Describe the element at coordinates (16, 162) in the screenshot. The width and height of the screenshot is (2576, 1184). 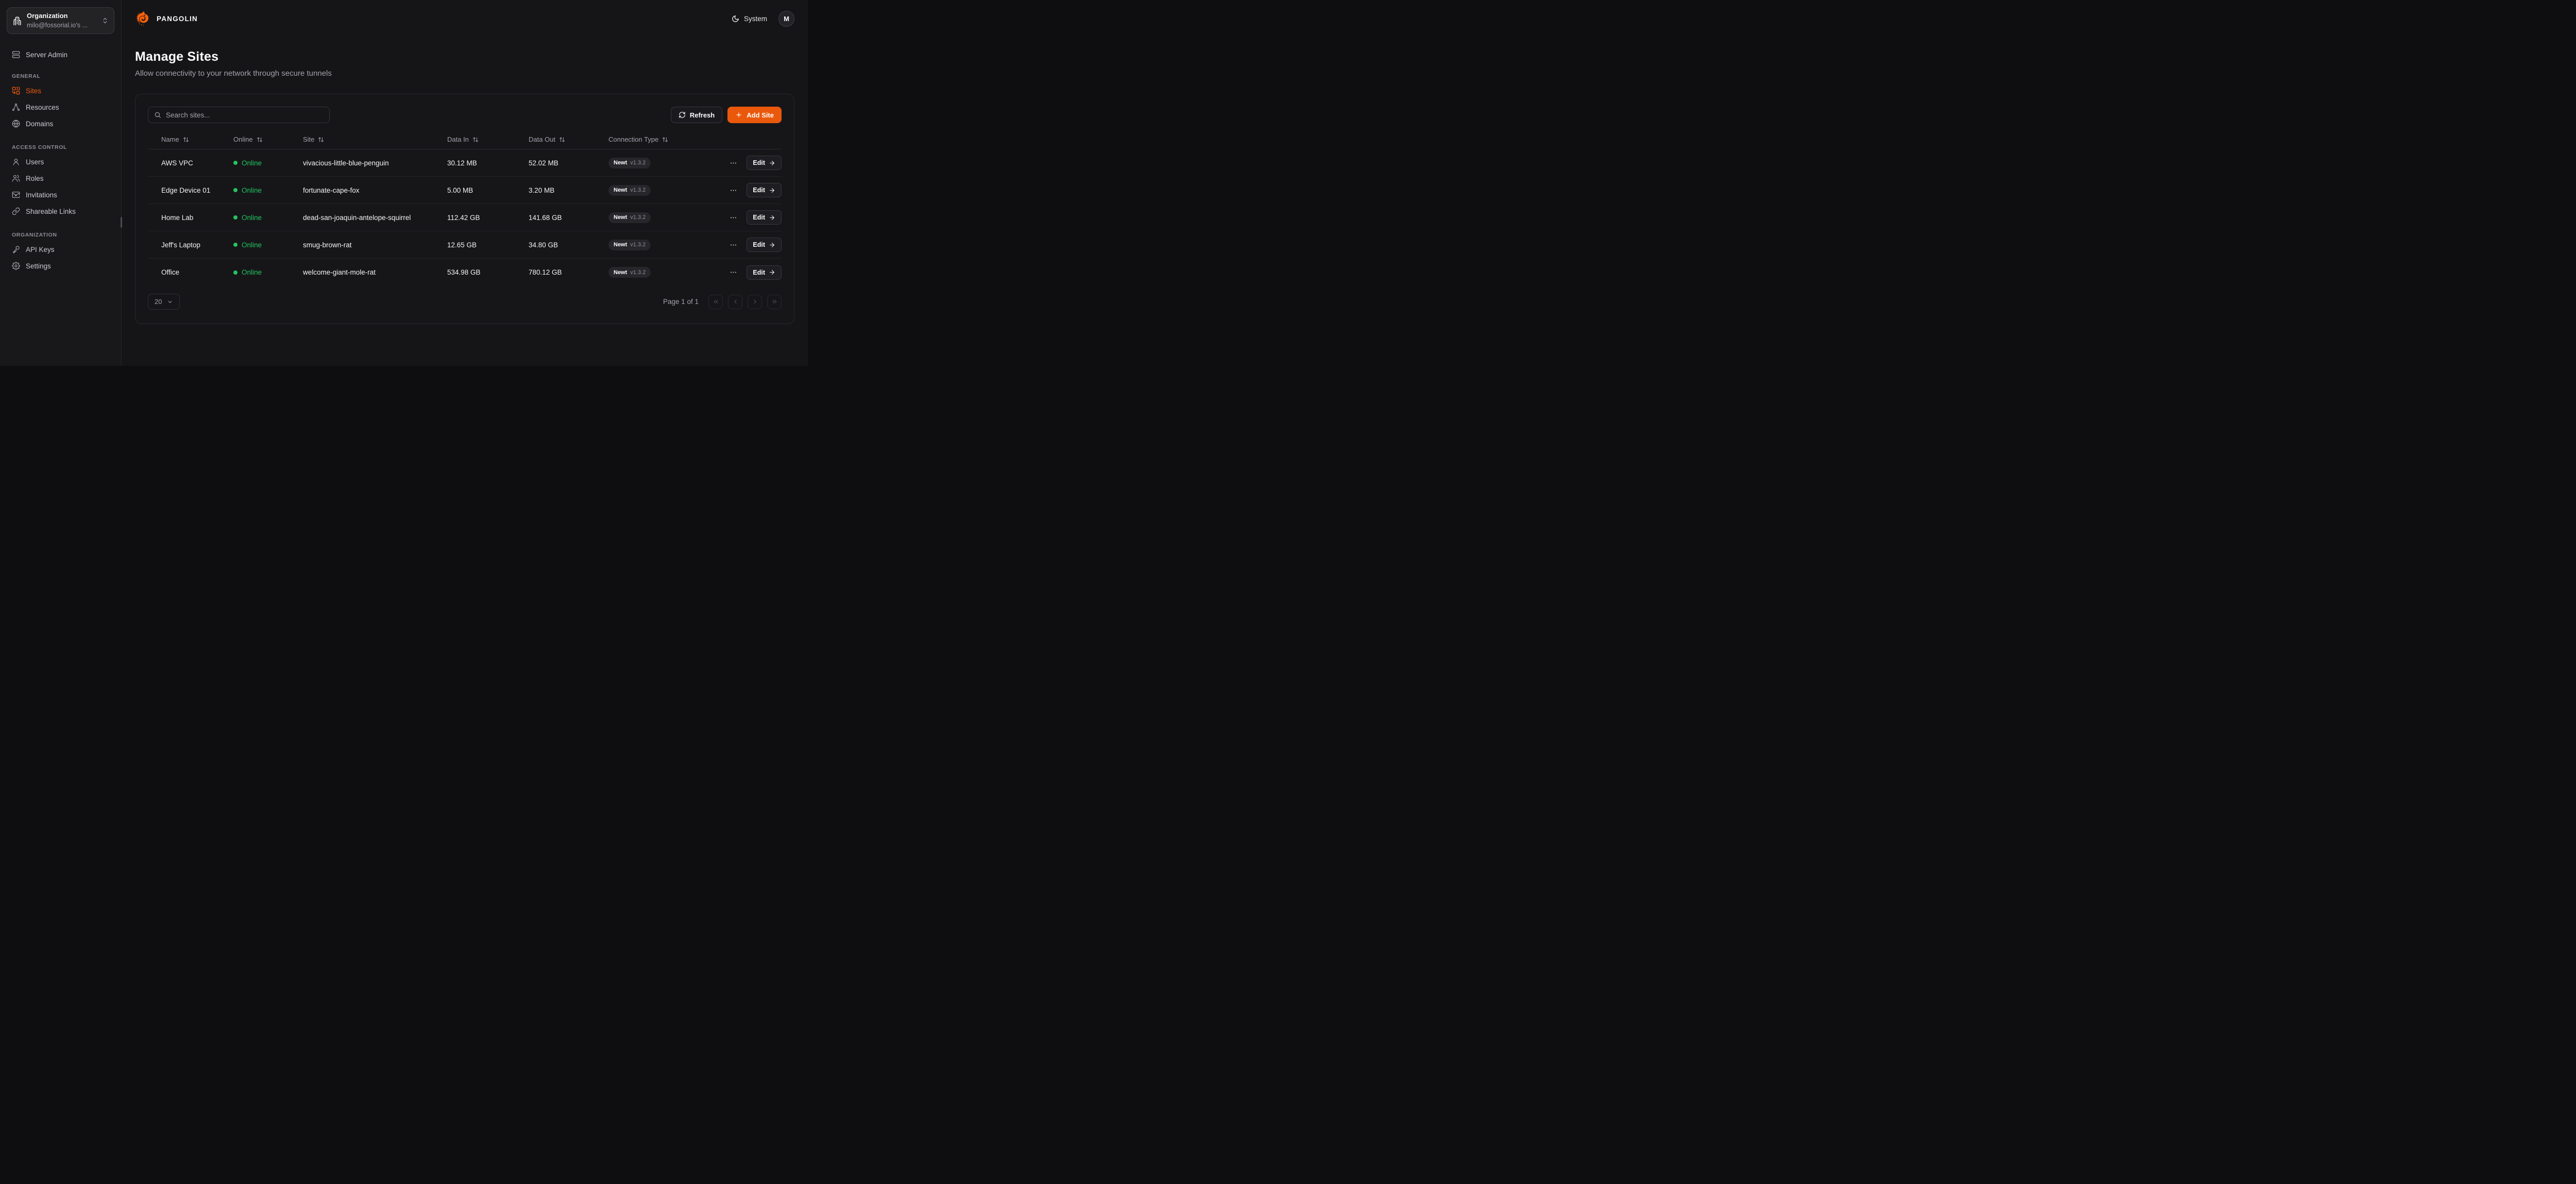
I see `user-icon` at that location.